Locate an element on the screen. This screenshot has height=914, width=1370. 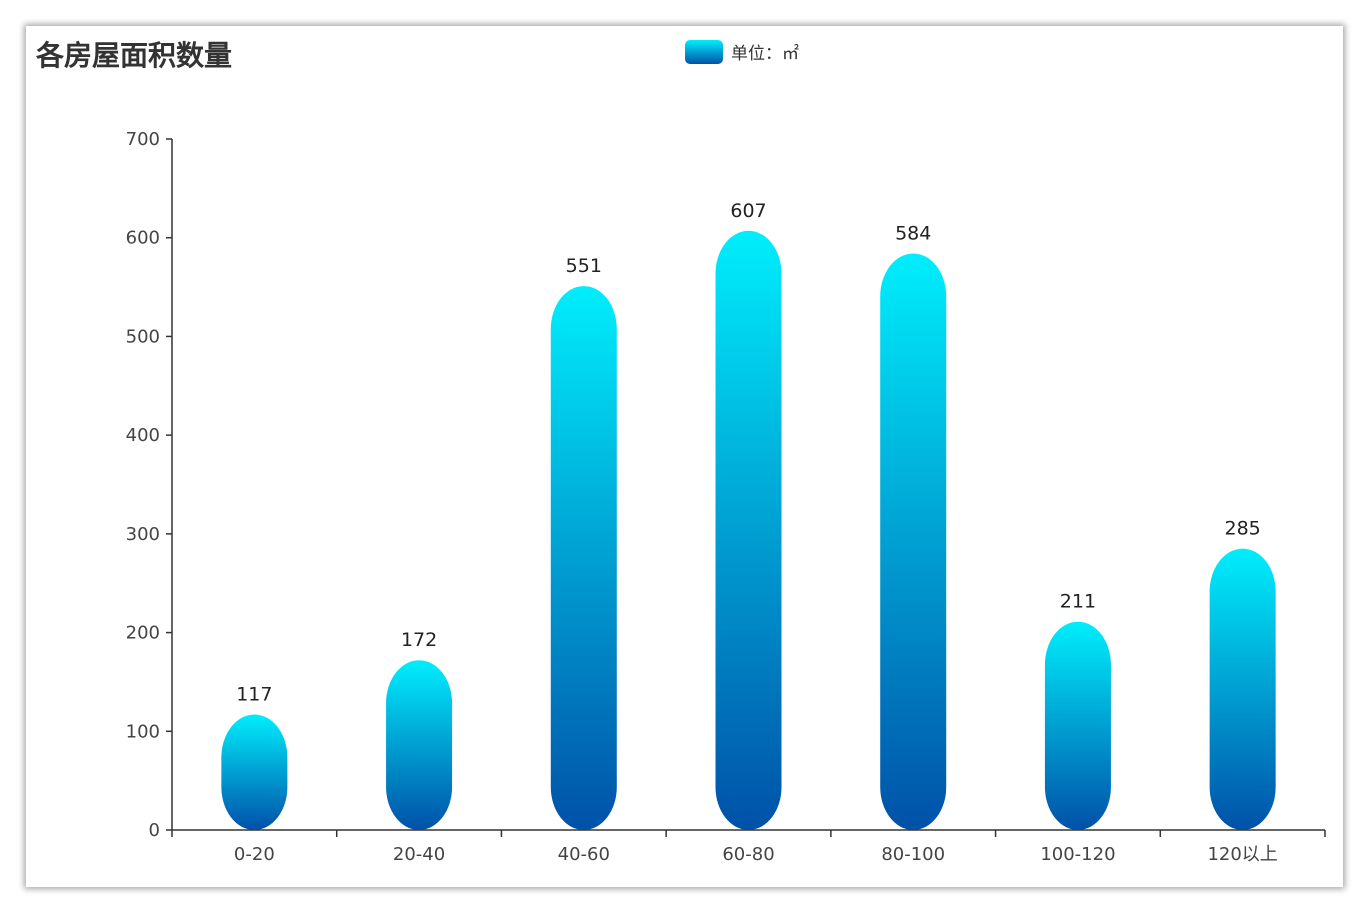
x-axis: 0-20 20-40 40-60 60-80 80-100 100-120 120以上 is located at coordinates (748, 847).